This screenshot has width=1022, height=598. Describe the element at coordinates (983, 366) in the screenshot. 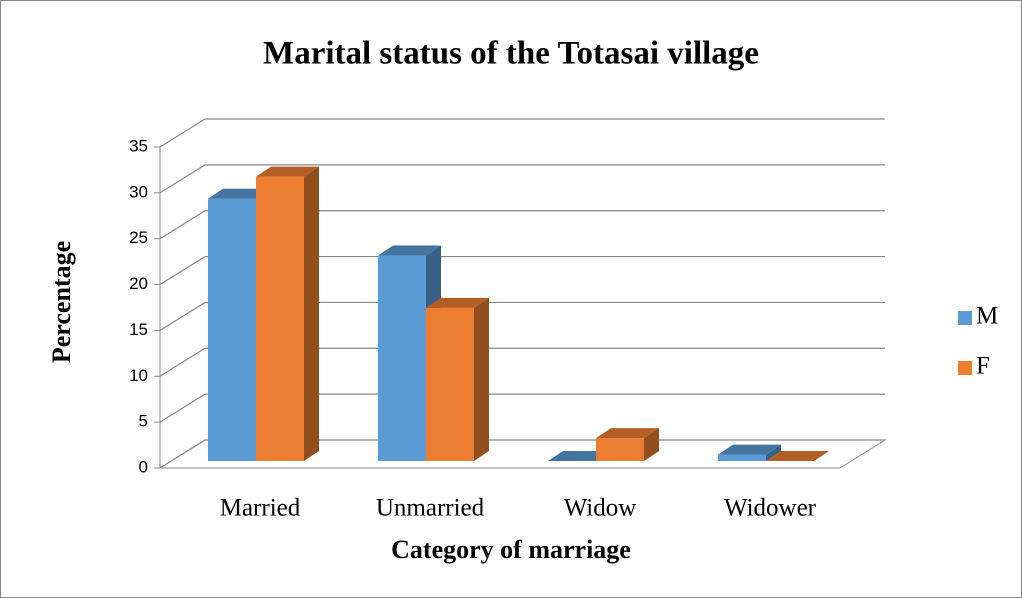

I see `legend-label: F` at that location.